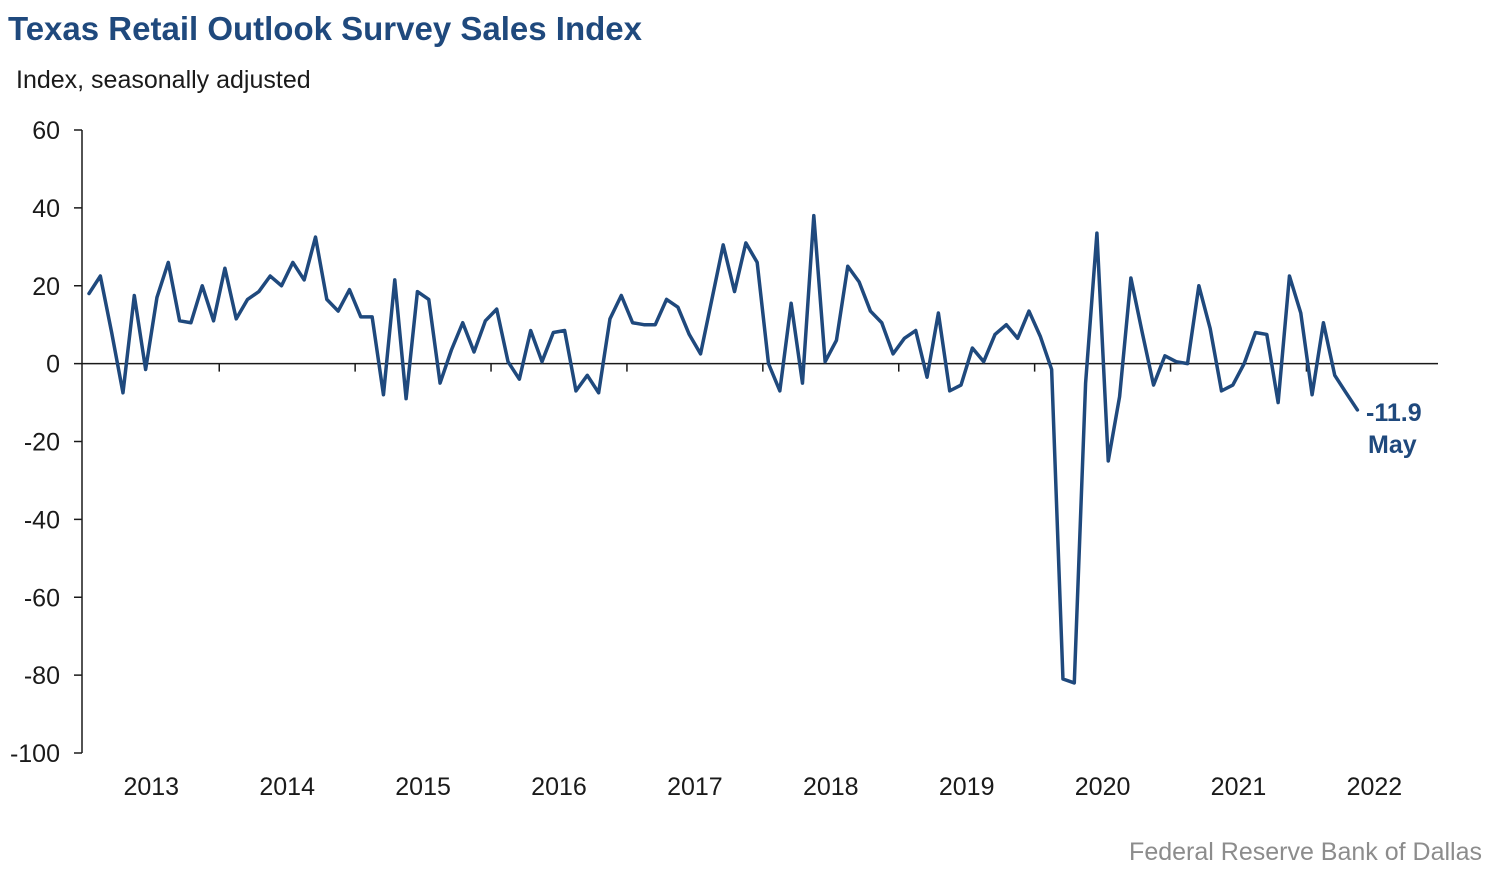 This screenshot has width=1494, height=882. What do you see at coordinates (831, 787) in the screenshot?
I see `x-tick-label: 2018` at bounding box center [831, 787].